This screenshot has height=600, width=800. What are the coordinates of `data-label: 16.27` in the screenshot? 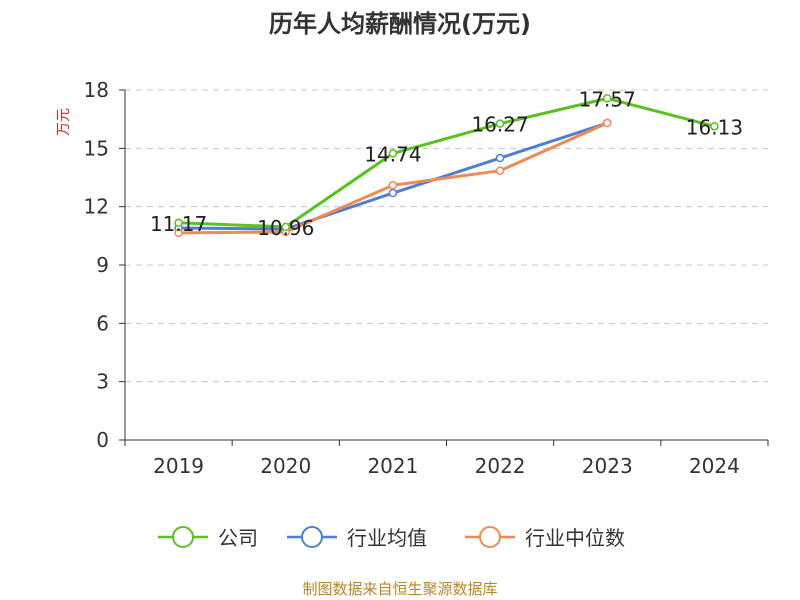 It's located at (499, 125).